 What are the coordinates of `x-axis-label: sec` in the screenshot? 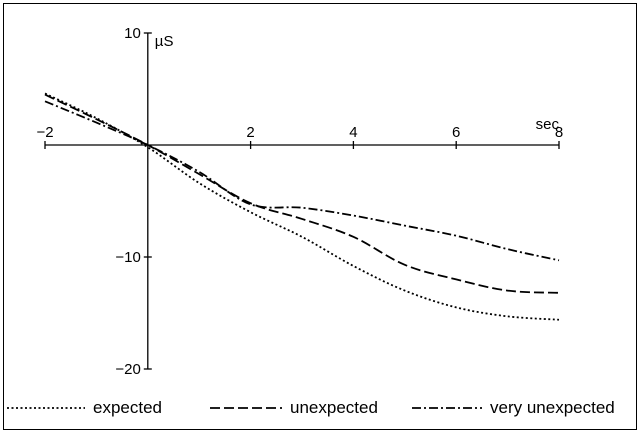 It's located at (548, 124).